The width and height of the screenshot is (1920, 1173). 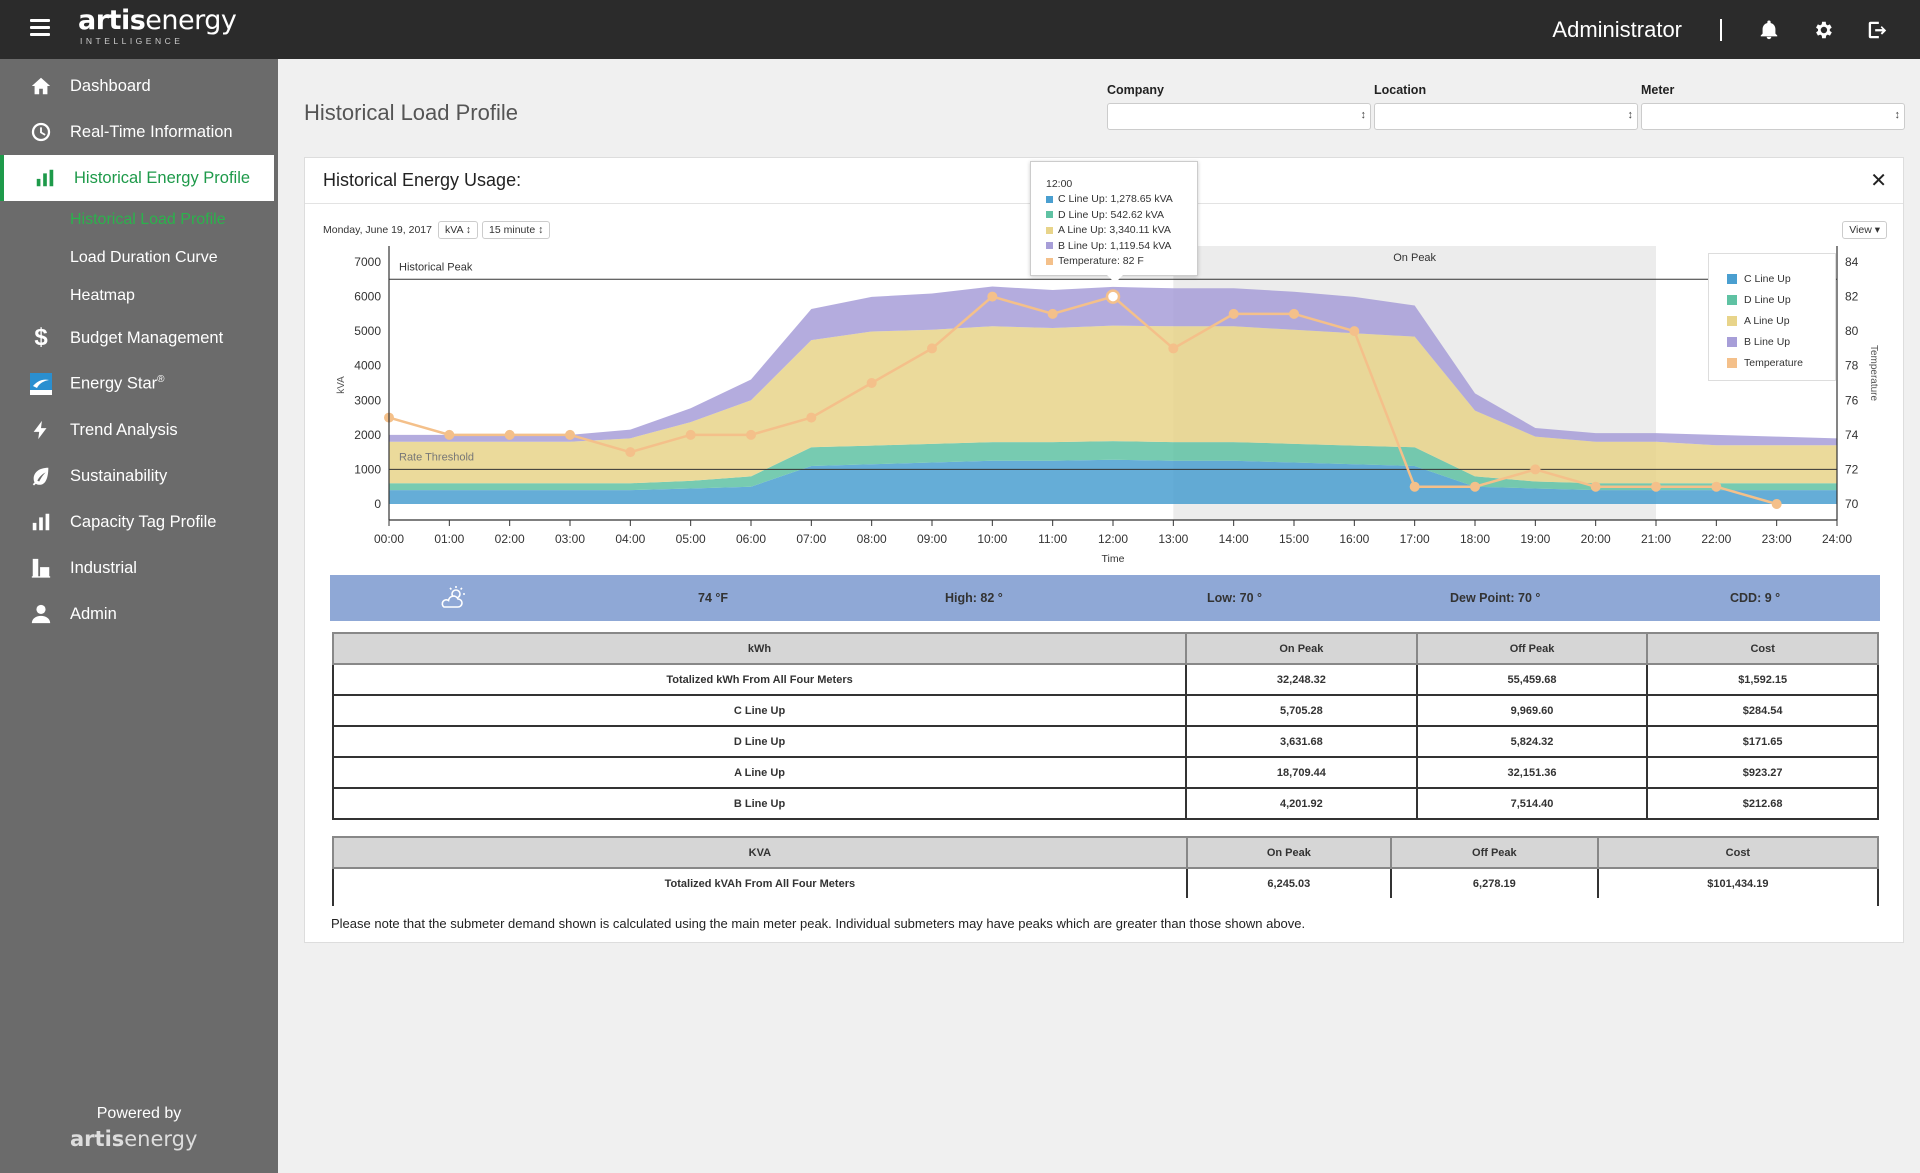 What do you see at coordinates (1105, 772) in the screenshot?
I see `table-row: A Line Up 18,709.44 32,151.36 $923.27` at bounding box center [1105, 772].